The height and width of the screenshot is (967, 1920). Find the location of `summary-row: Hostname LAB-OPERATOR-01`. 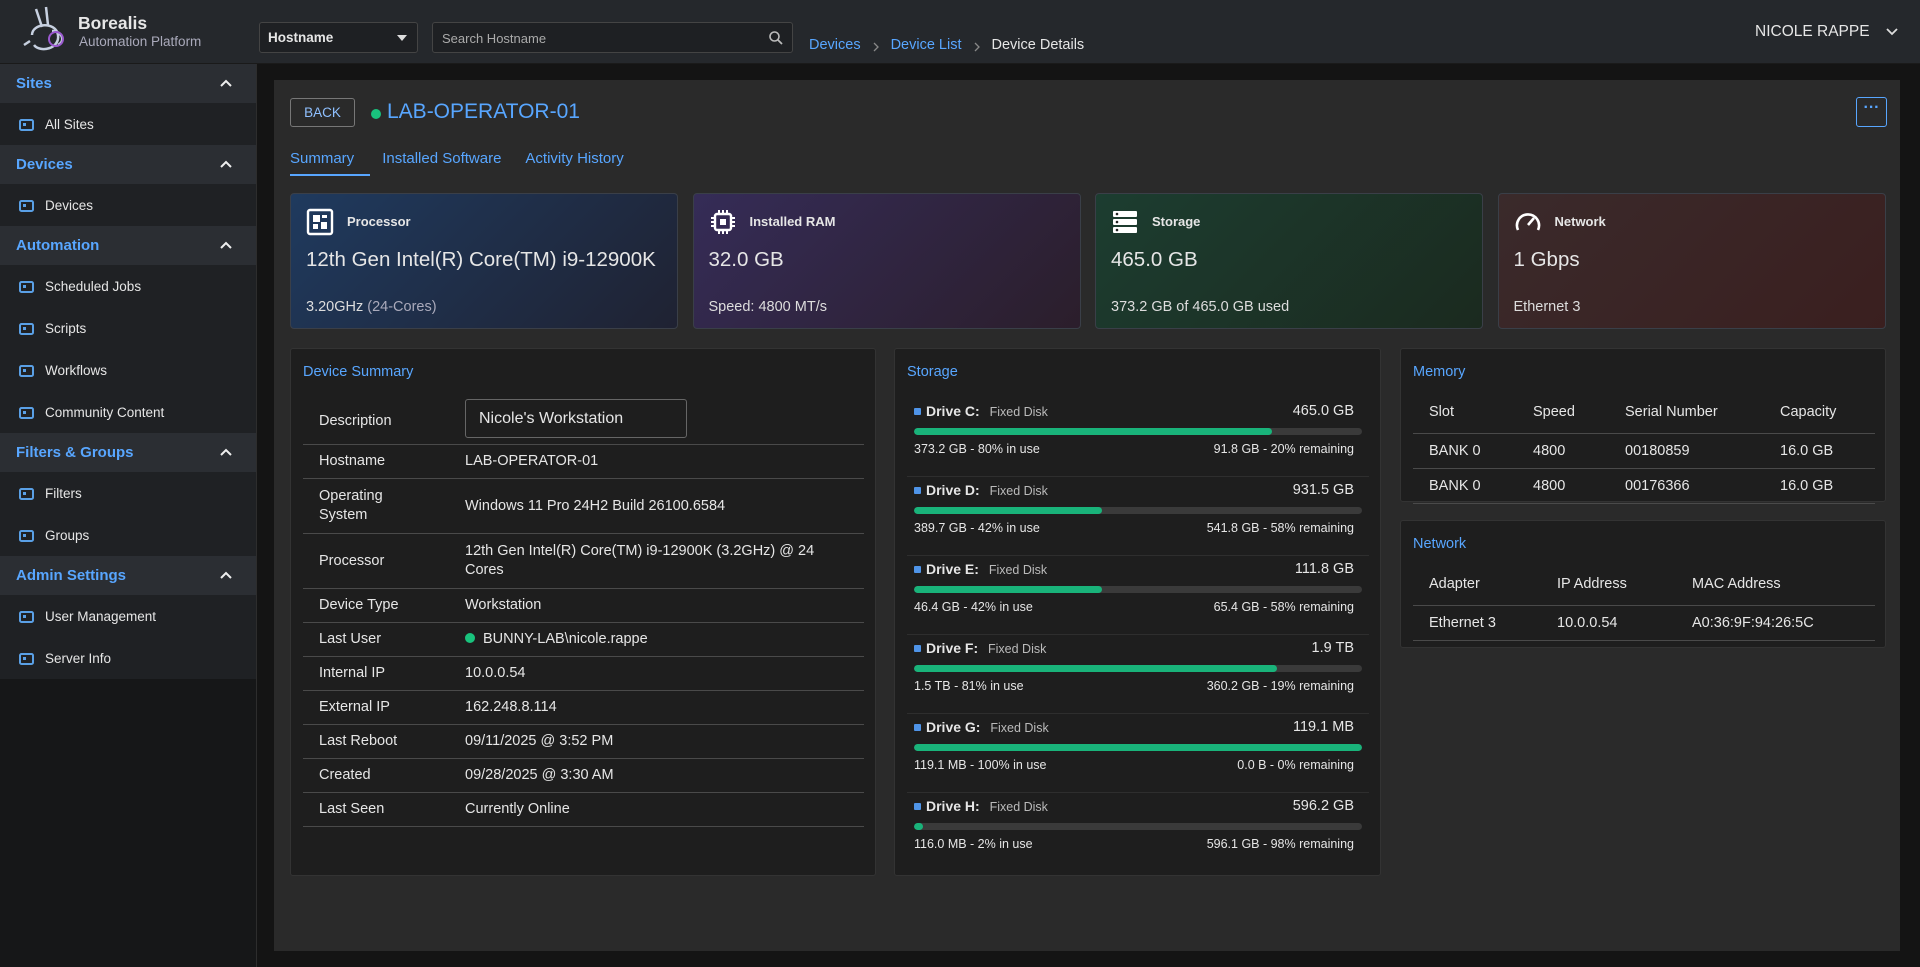

summary-row: Hostname LAB-OPERATOR-01 is located at coordinates (583, 462).